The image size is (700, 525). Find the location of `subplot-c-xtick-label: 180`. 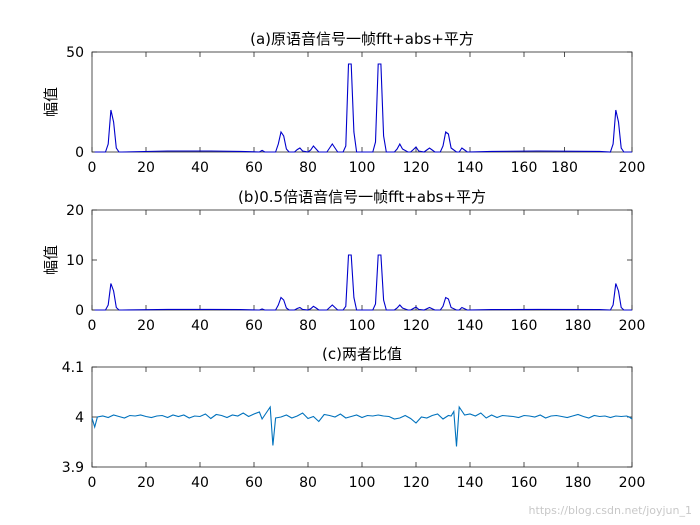

subplot-c-xtick-label: 180 is located at coordinates (578, 483).